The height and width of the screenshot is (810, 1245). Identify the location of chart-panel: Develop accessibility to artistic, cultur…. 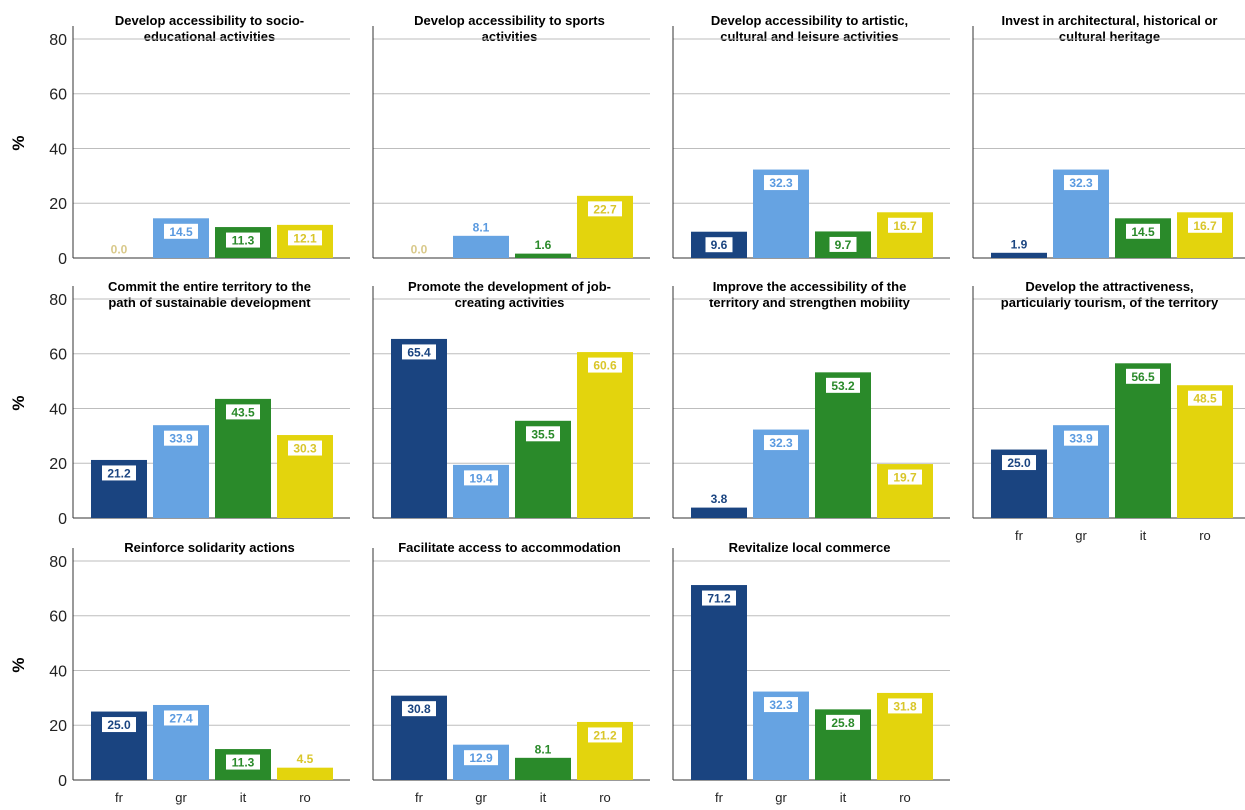
(811, 136).